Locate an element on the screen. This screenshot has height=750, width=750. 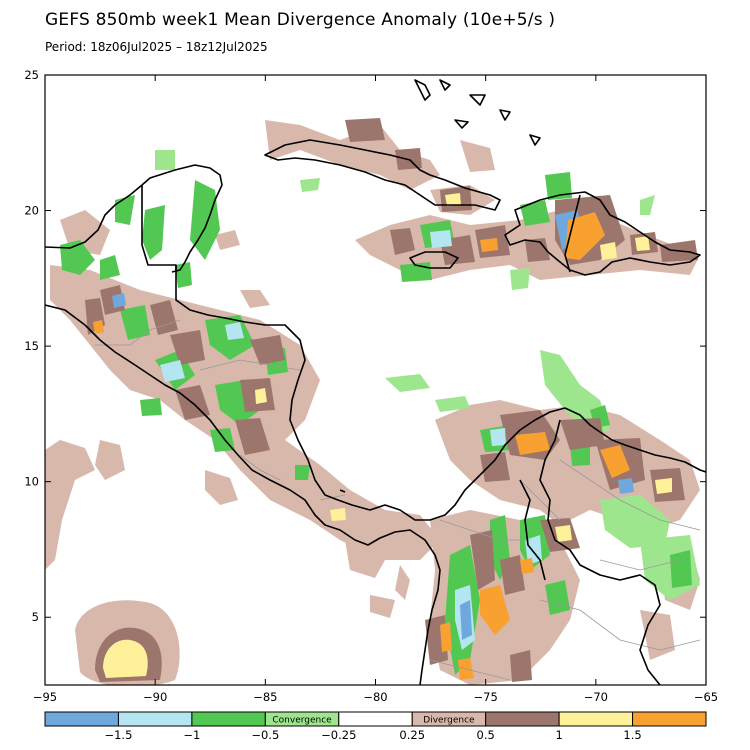
jamaica is located at coordinates (434, 260).